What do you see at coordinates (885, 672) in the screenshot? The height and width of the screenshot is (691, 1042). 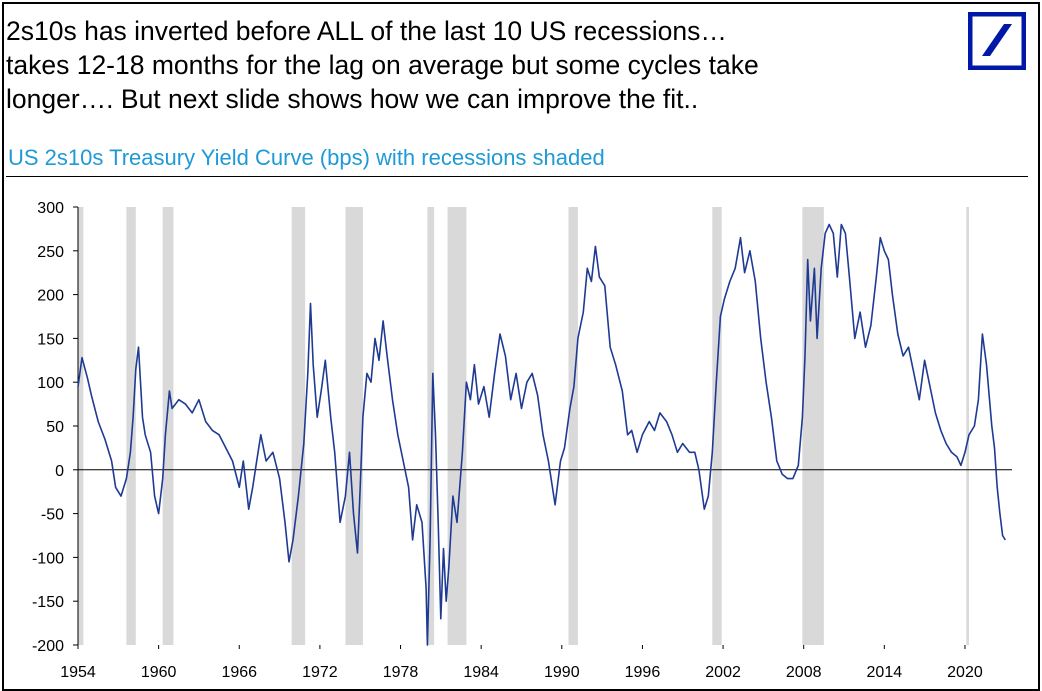 I see `x-tick-label: 2014` at bounding box center [885, 672].